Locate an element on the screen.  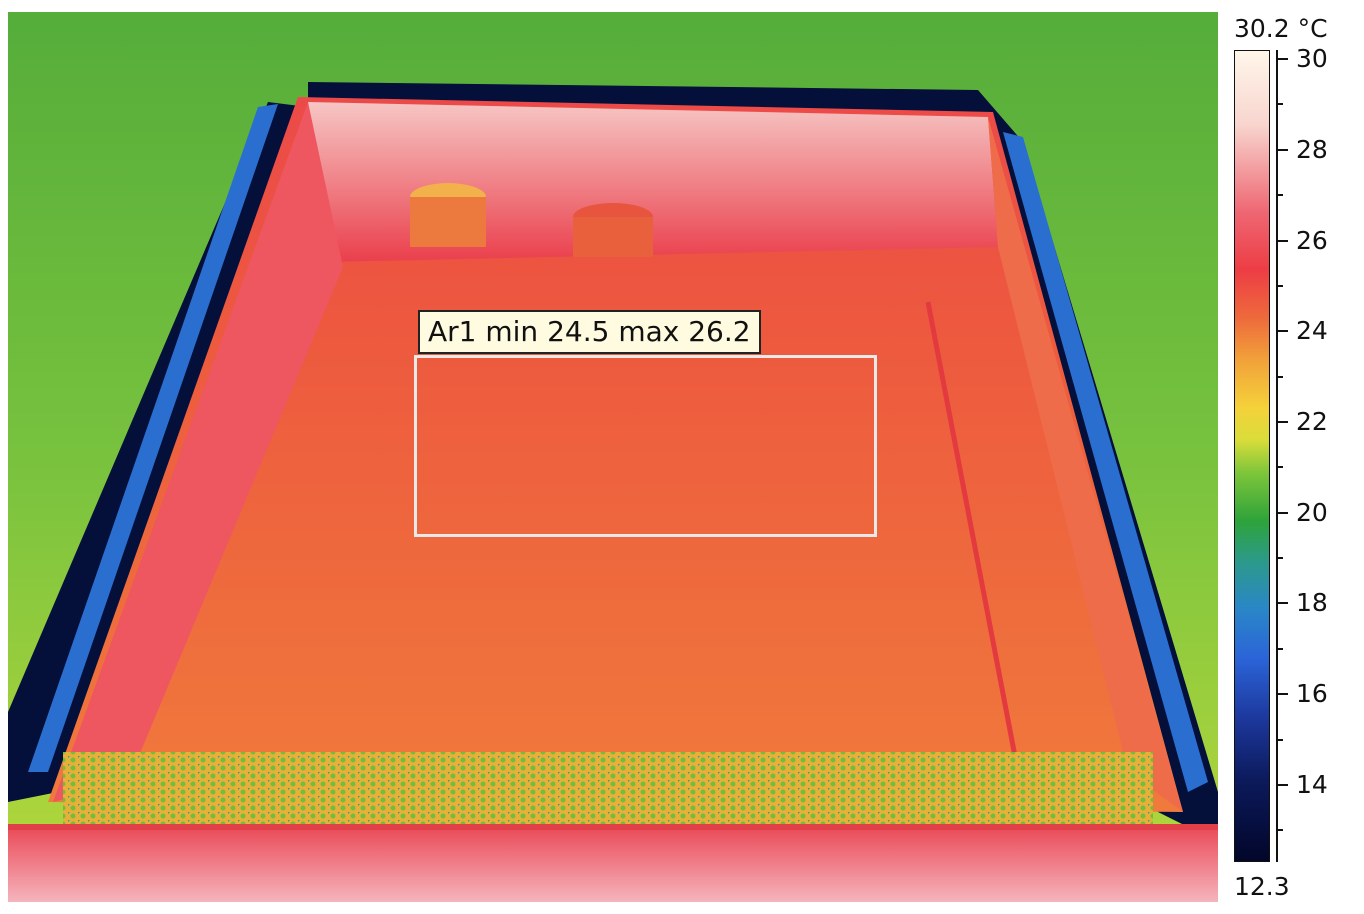
roi-label: Ar1 min 24.5 max 26.2 is located at coordinates (589, 332).